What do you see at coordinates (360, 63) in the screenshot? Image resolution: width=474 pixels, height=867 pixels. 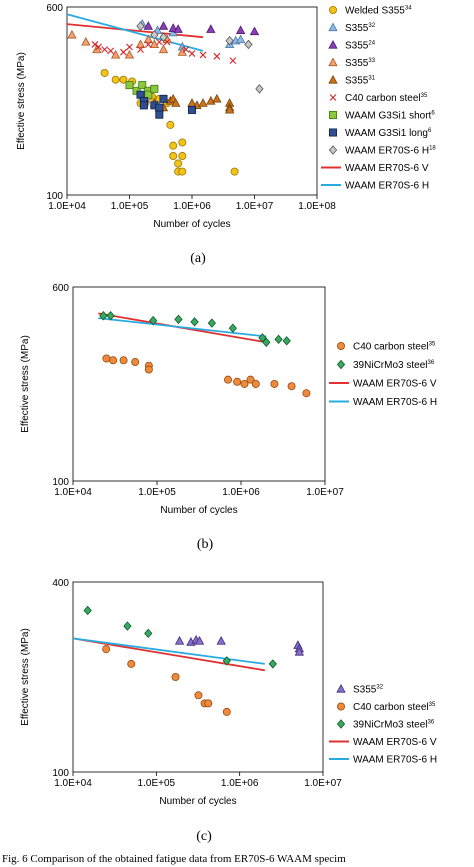 I see `legend-label: S35533` at bounding box center [360, 63].